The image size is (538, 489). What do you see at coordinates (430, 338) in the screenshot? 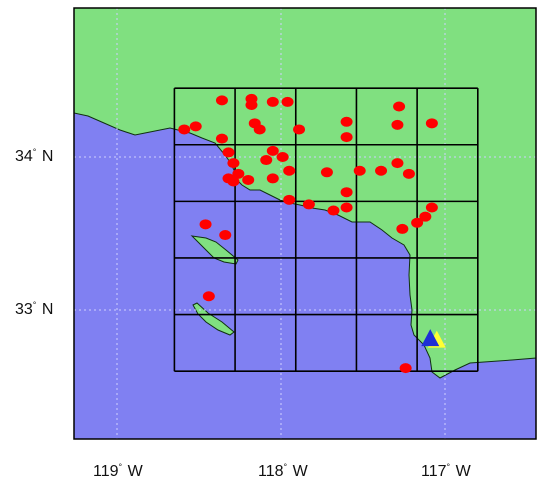
I see `triangle-marker-icon` at bounding box center [430, 338].